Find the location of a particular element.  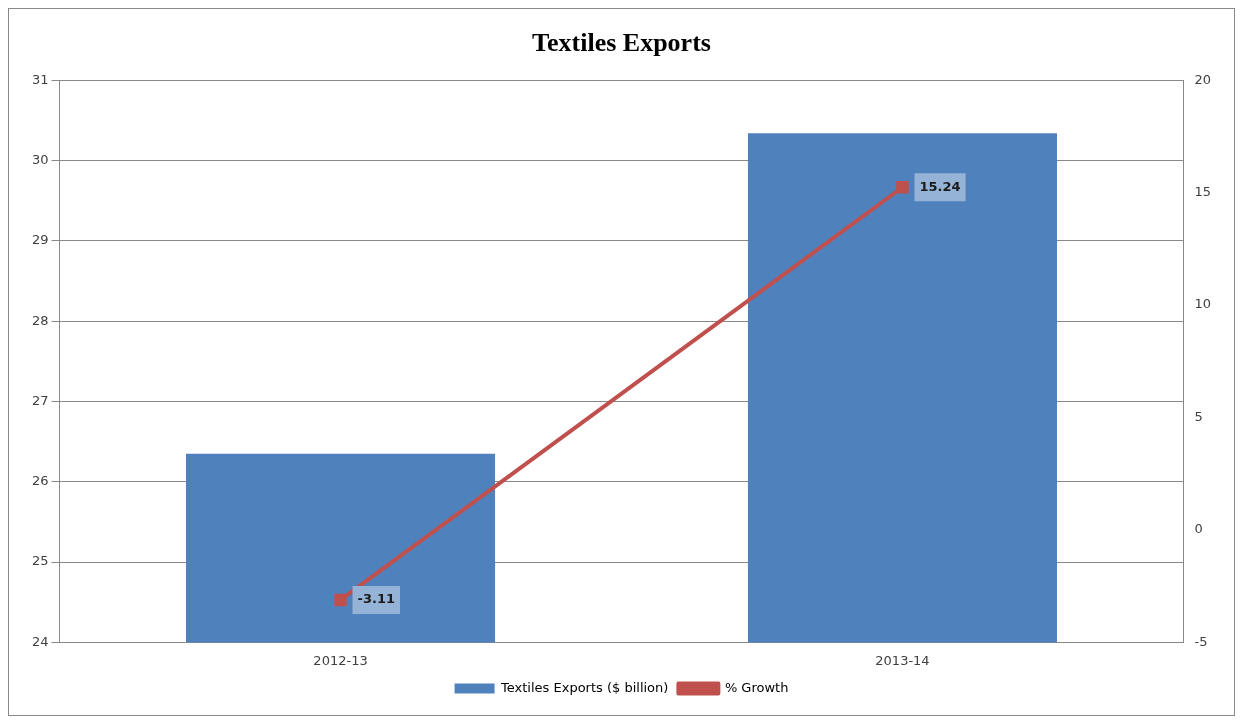

y2-tick-label: -5 is located at coordinates (1201, 641).